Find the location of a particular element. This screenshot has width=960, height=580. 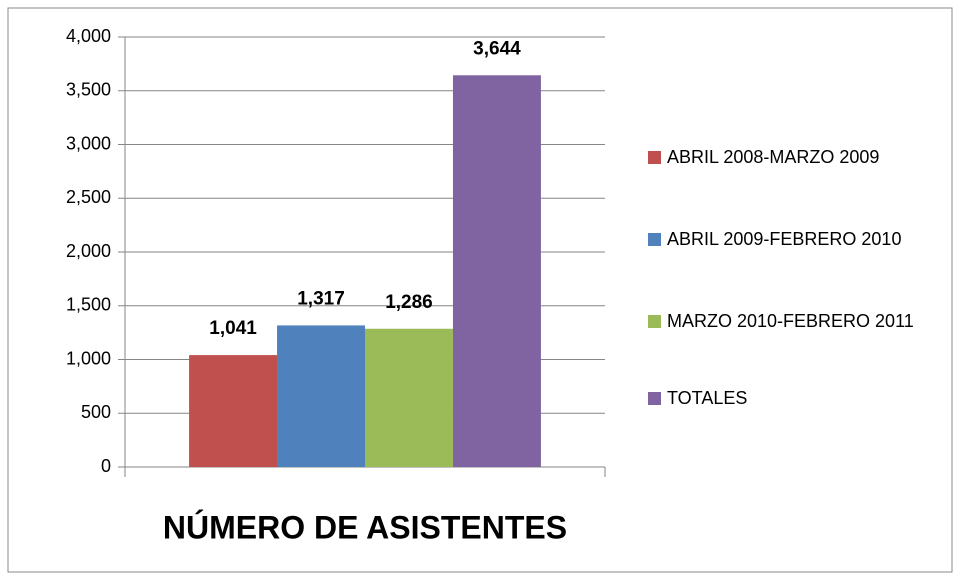

legend-item: ABRIL 2009-FEBRERO 2010 is located at coordinates (798, 239).